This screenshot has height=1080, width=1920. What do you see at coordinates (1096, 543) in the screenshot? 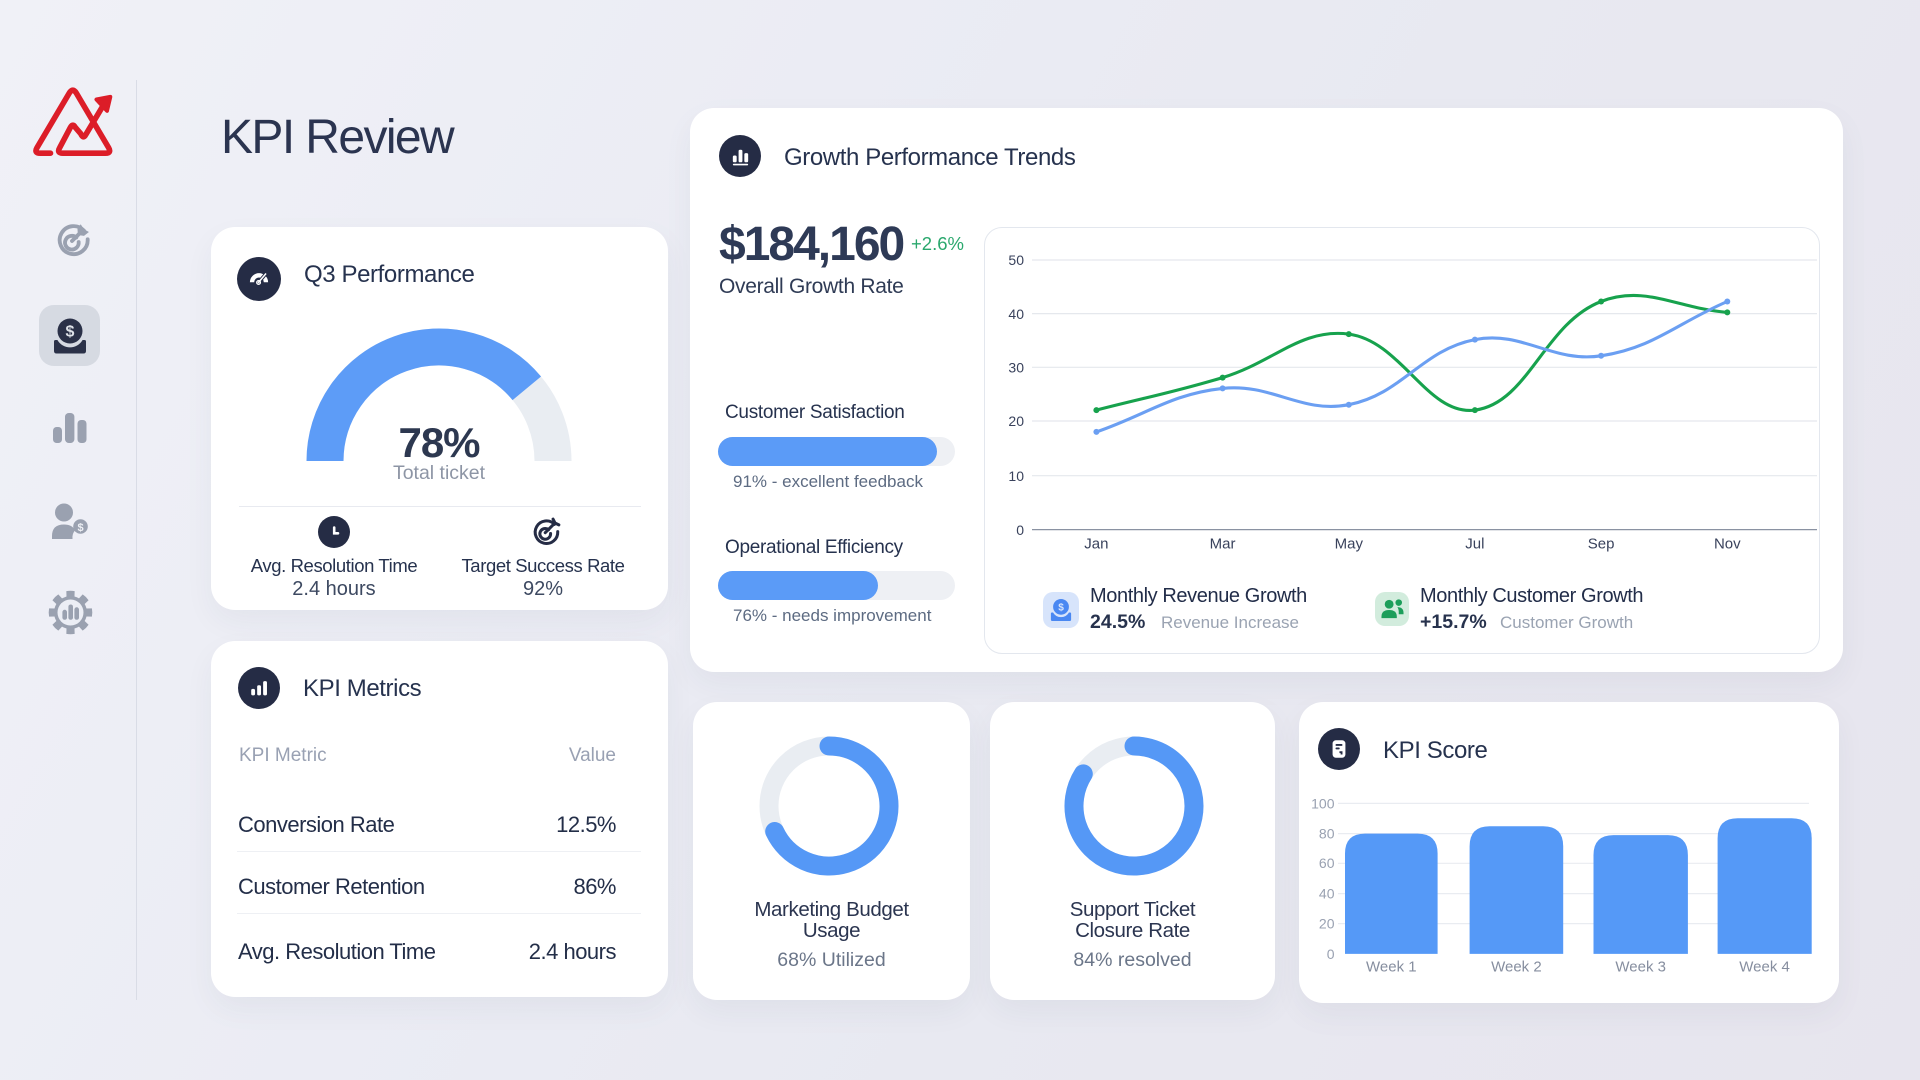
I see `svg-text: Jan` at bounding box center [1096, 543].